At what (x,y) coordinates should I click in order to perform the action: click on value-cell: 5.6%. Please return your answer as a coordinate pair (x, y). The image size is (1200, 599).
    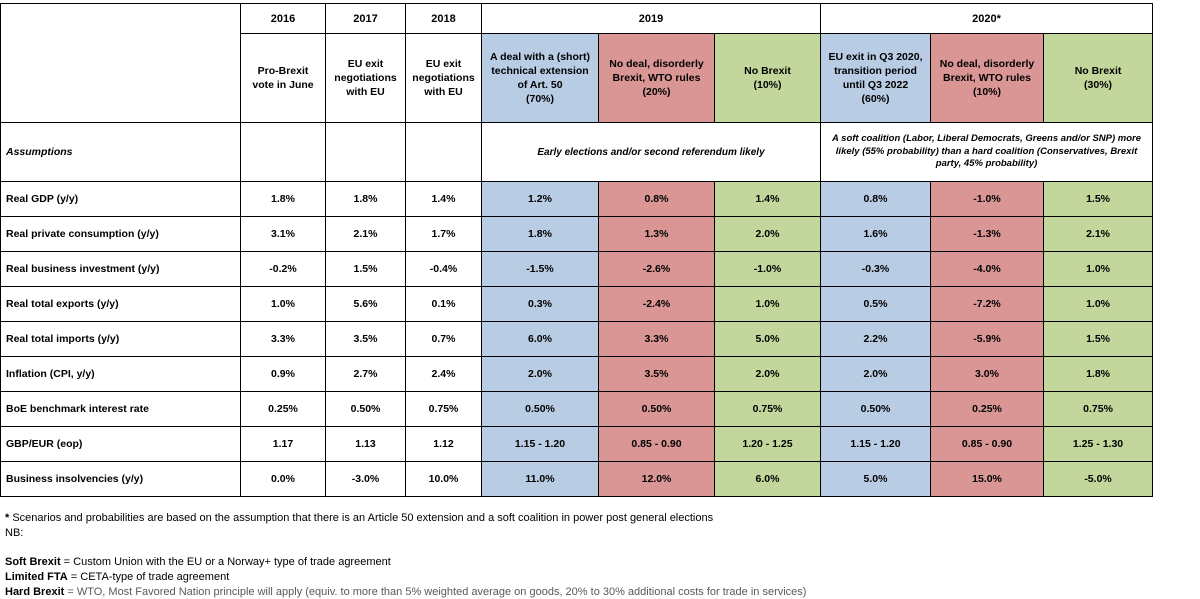
    Looking at the image, I should click on (365, 304).